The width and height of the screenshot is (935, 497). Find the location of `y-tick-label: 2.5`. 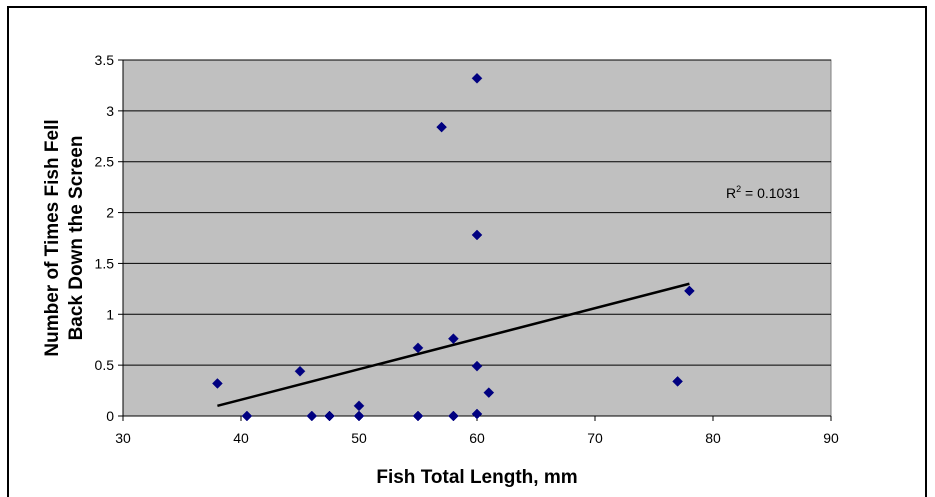

y-tick-label: 2.5 is located at coordinates (105, 162).